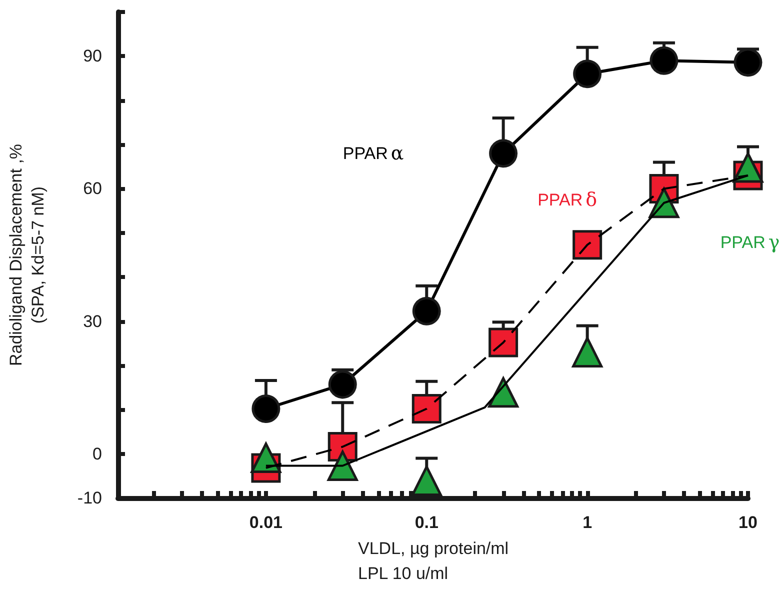  Describe the element at coordinates (27, 255) in the screenshot. I see `y-axis-title: Radioligand Displacement ,% (SPA, Kd=5-7 nM)` at that location.